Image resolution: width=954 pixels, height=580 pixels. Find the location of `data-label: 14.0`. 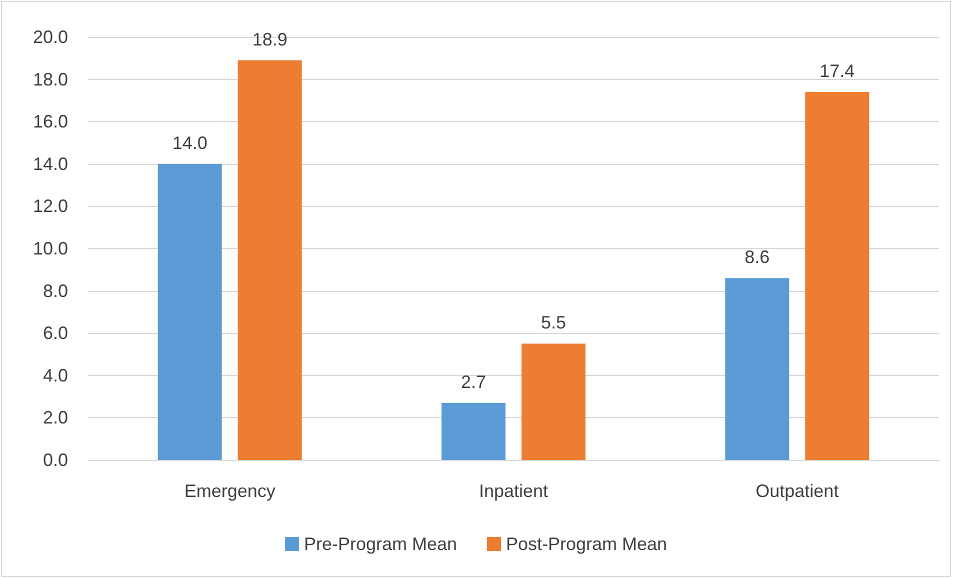

data-label: 14.0 is located at coordinates (190, 142).